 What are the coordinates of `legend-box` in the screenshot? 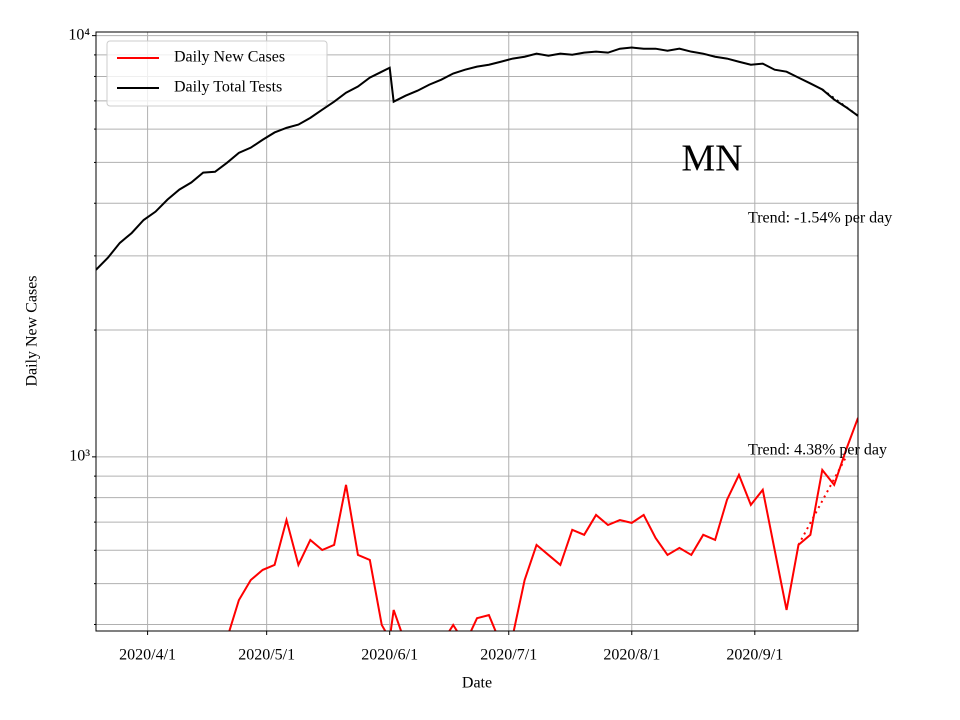 It's located at (217, 73).